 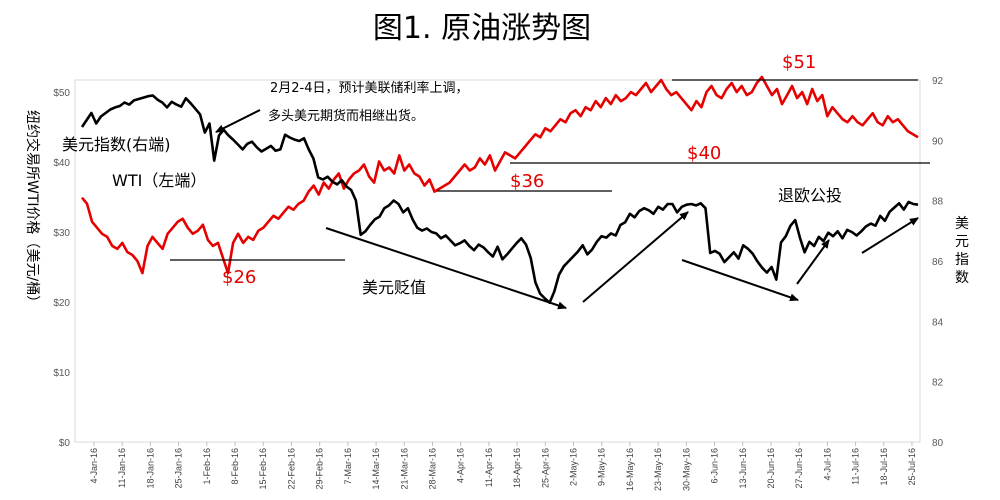 What do you see at coordinates (150, 468) in the screenshot?
I see `x-tick-label: 18-Jan-16` at bounding box center [150, 468].